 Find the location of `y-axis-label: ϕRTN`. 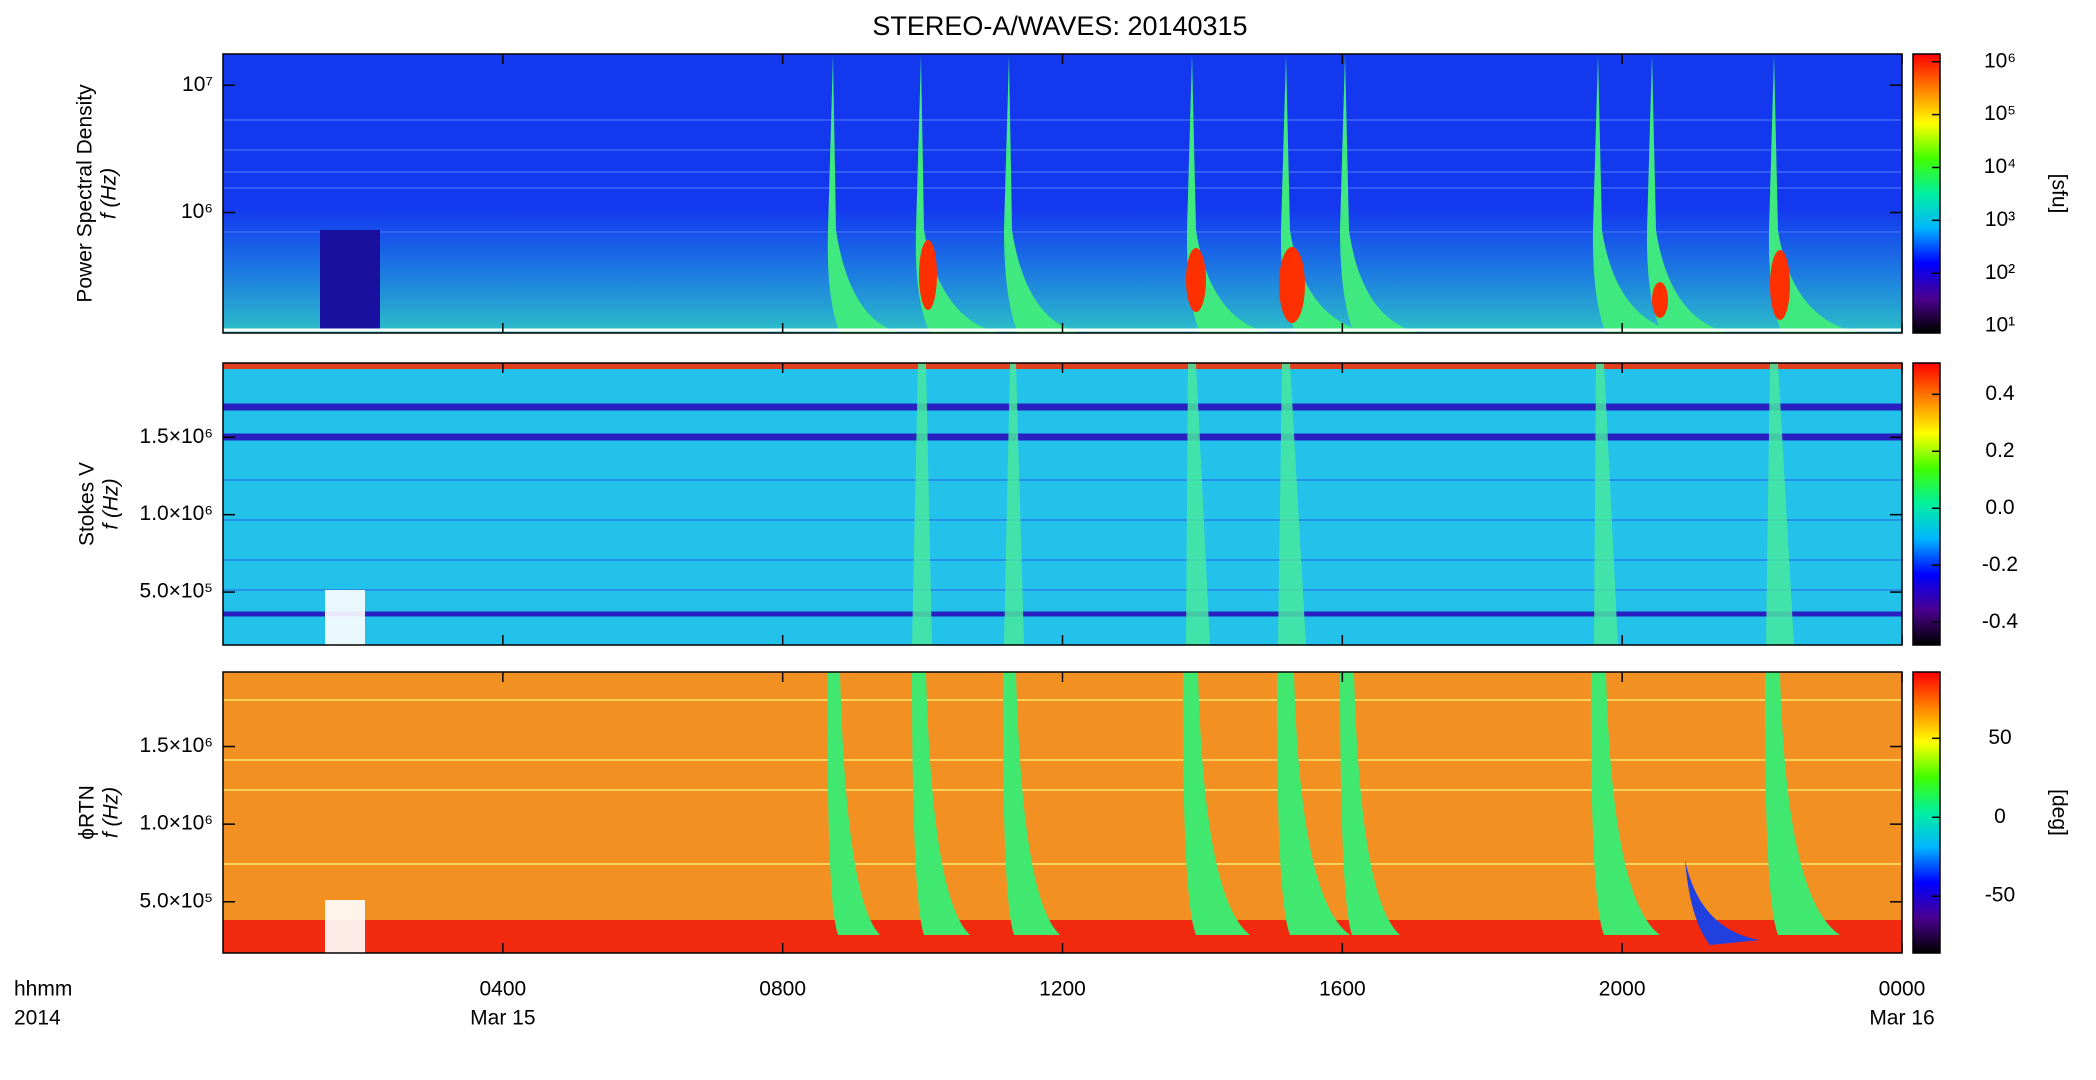

y-axis-label: ϕRTN is located at coordinates (87, 812).